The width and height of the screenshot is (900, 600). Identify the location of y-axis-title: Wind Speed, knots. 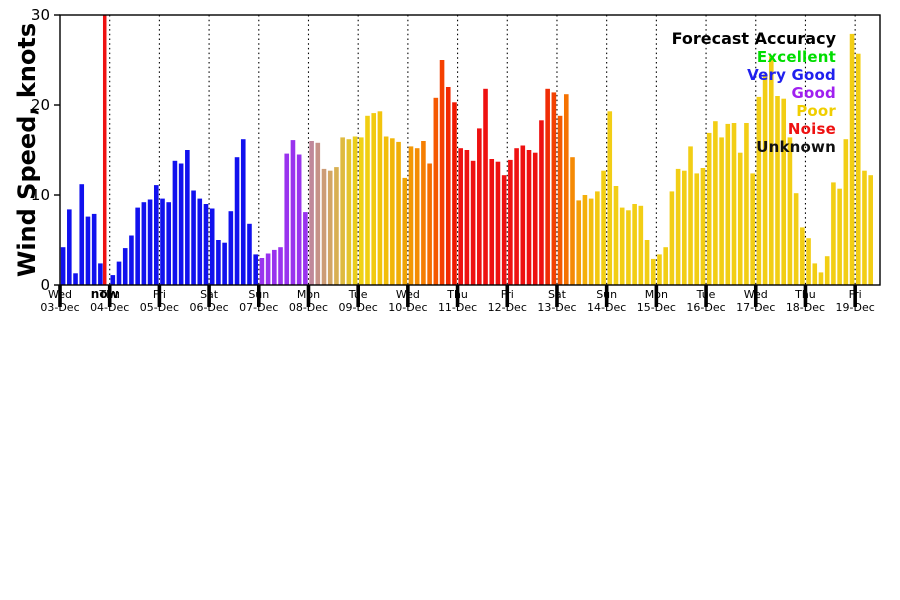
(27, 150).